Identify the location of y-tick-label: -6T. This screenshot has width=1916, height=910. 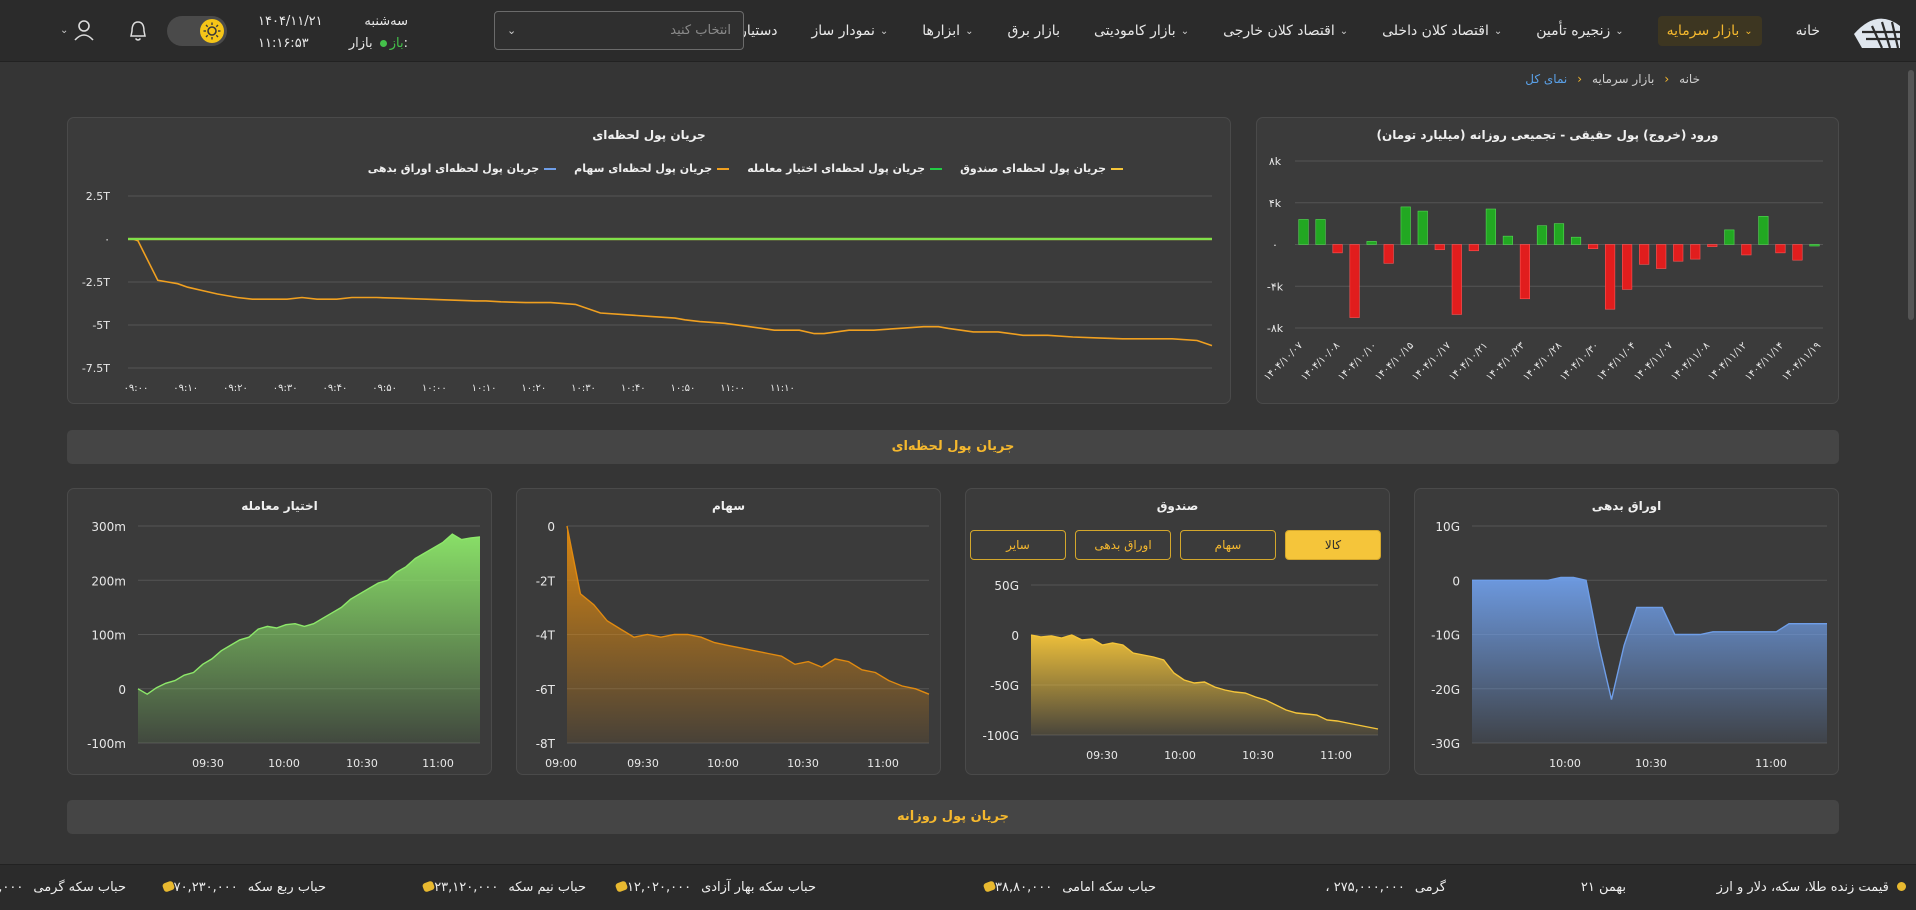
(546, 690).